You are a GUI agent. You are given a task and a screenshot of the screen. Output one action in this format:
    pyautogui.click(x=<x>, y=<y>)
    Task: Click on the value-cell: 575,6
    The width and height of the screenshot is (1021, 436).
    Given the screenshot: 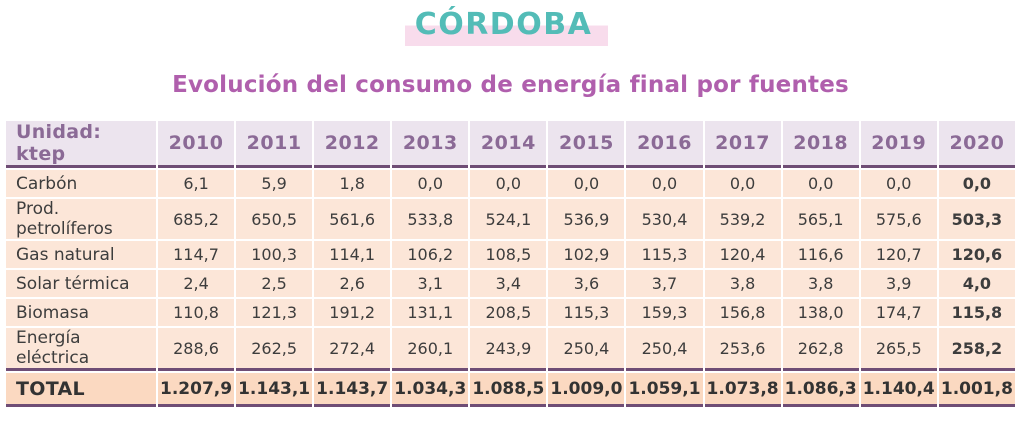 What is the action you would take?
    pyautogui.click(x=898, y=219)
    